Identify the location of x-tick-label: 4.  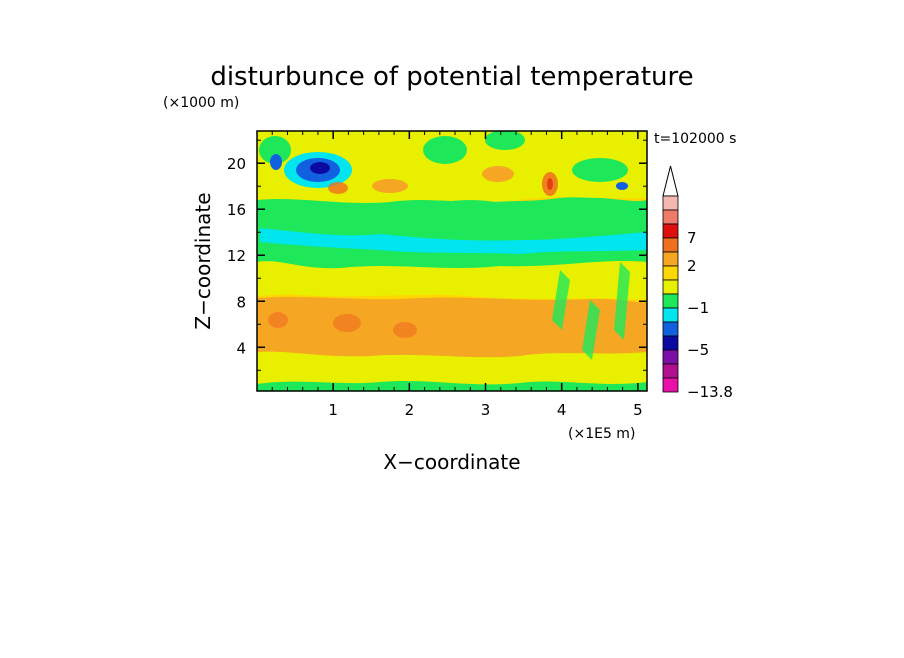
(562, 410).